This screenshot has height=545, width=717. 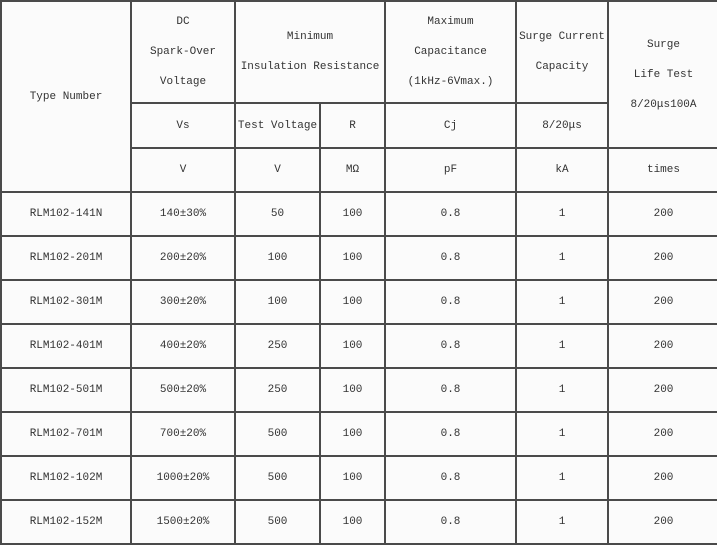 I want to click on cell-type-number: RLM102-102M, so click(x=66, y=478).